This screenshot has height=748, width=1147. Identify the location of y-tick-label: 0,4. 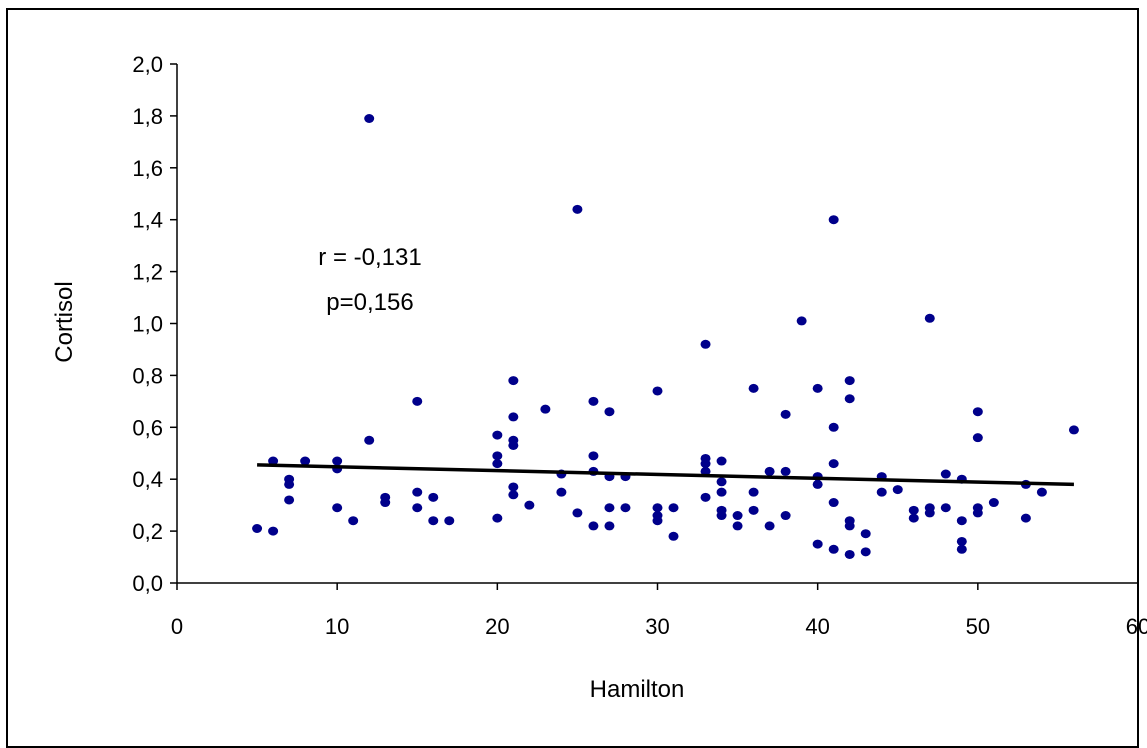
(147, 479).